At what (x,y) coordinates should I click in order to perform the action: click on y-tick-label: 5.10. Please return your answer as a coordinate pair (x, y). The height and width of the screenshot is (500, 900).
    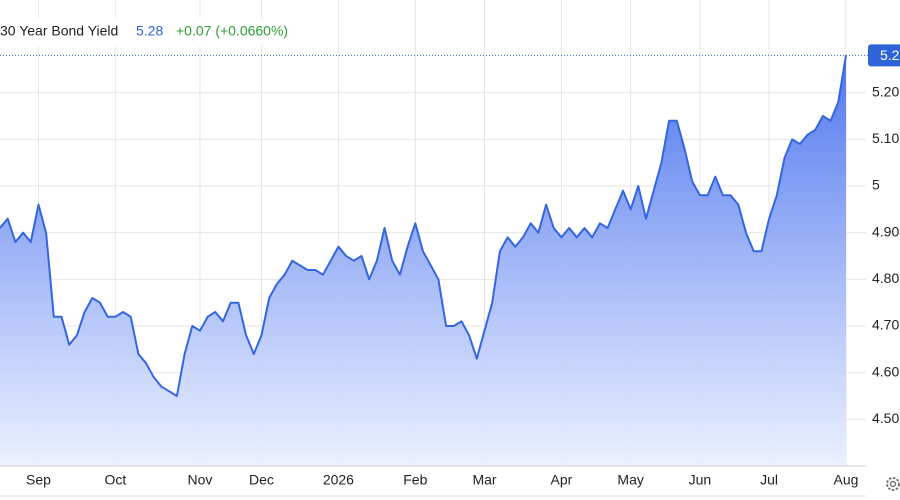
    Looking at the image, I should click on (885, 138).